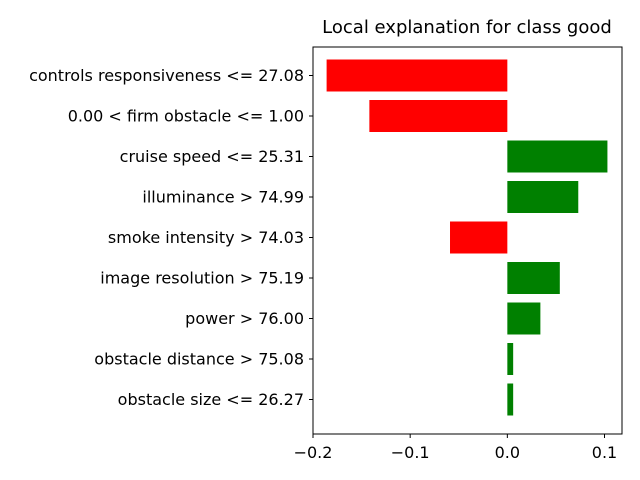  What do you see at coordinates (507, 452) in the screenshot?
I see `x-tick-label: 0.0` at bounding box center [507, 452].